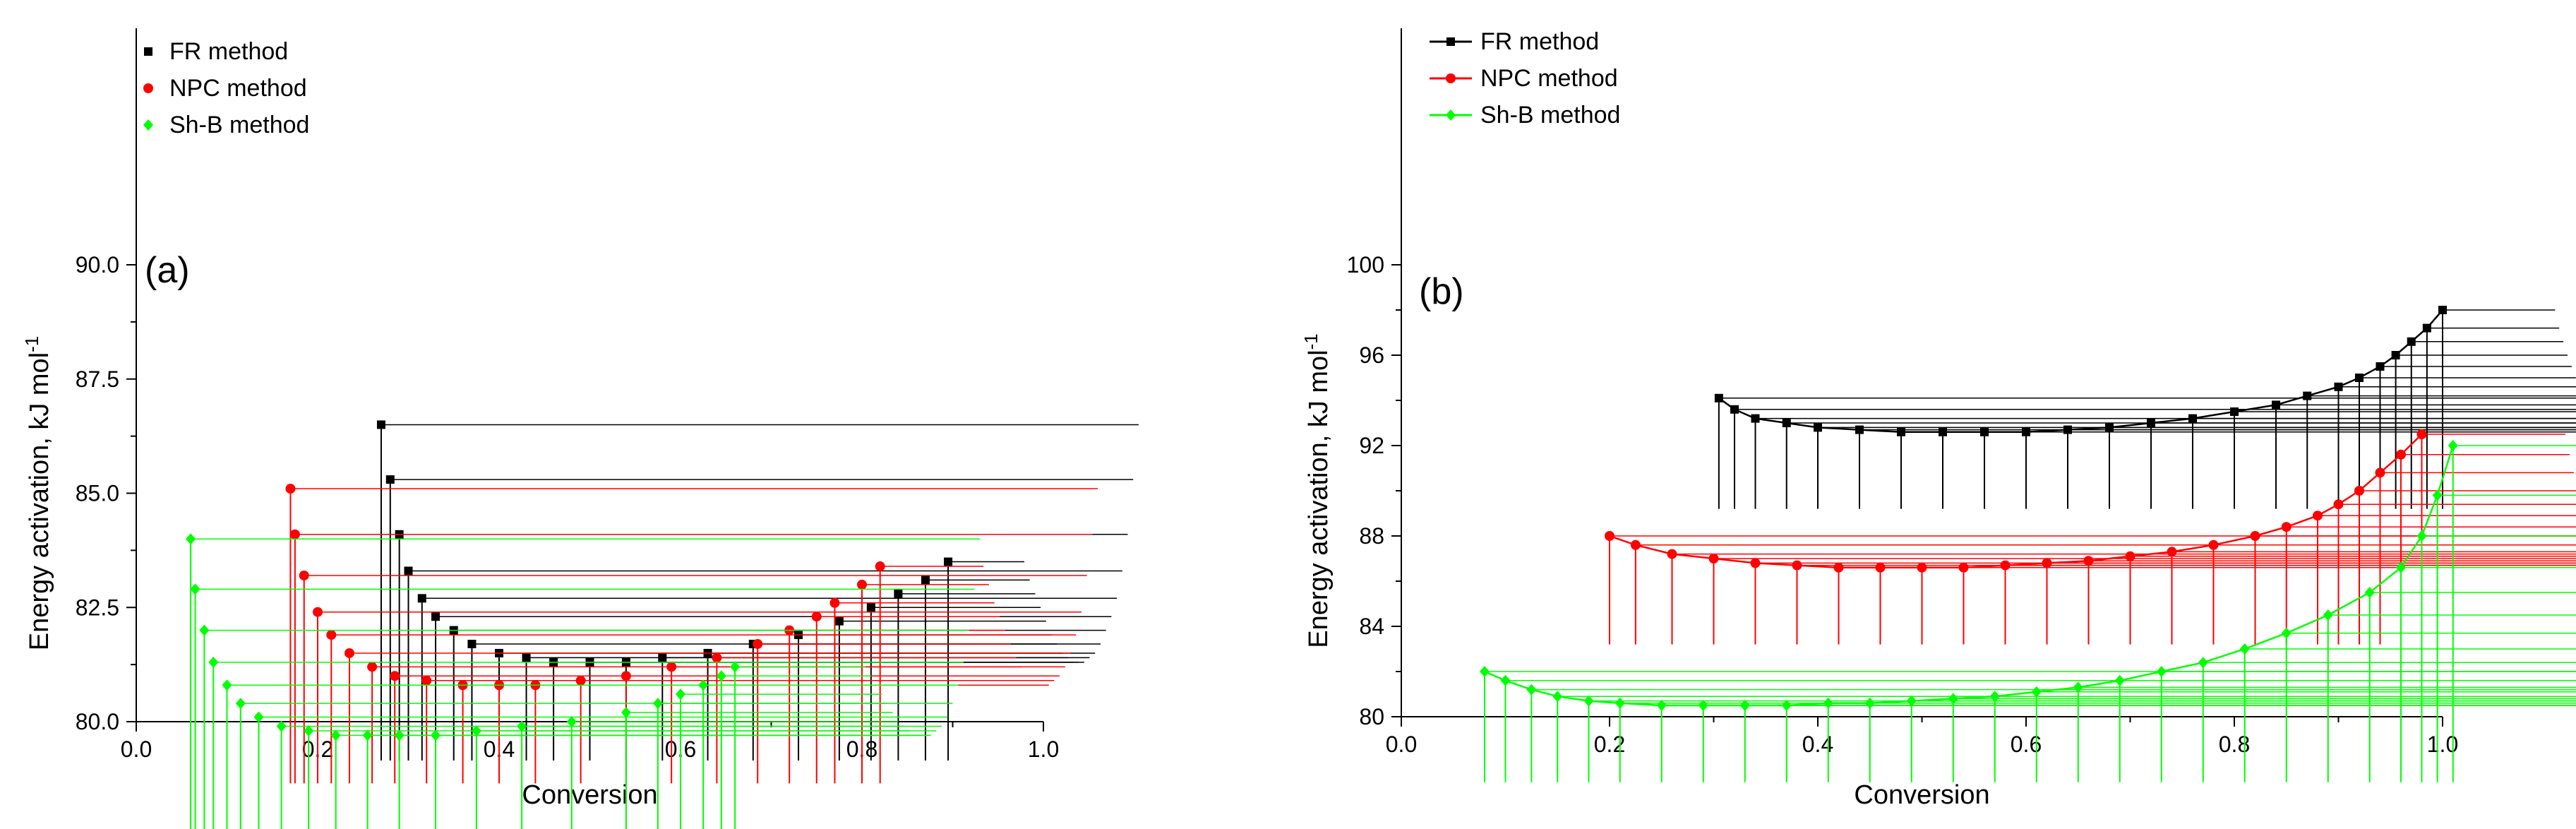  I want to click on series-npc-method, so click(2090, 537).